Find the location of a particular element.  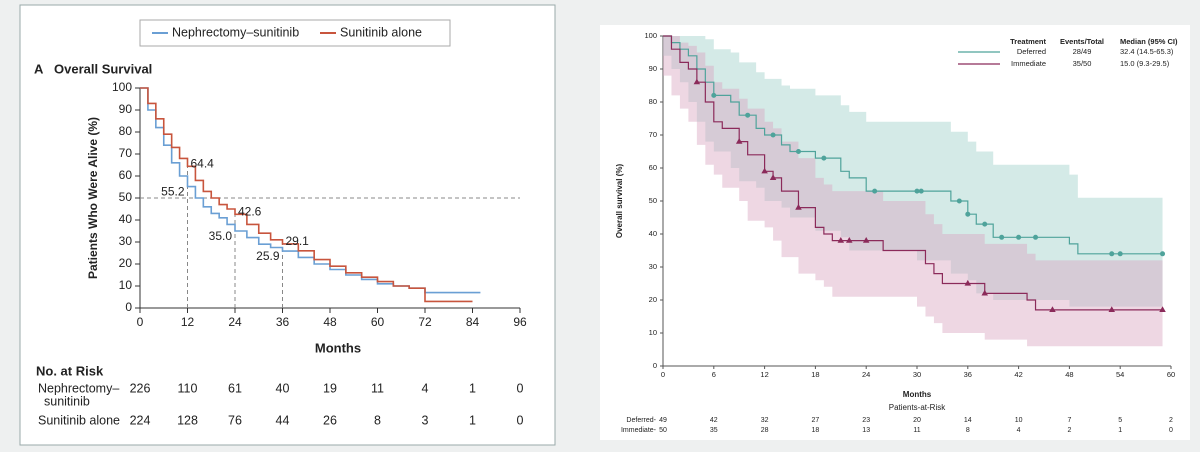

x-axis-label: Months is located at coordinates (338, 347).